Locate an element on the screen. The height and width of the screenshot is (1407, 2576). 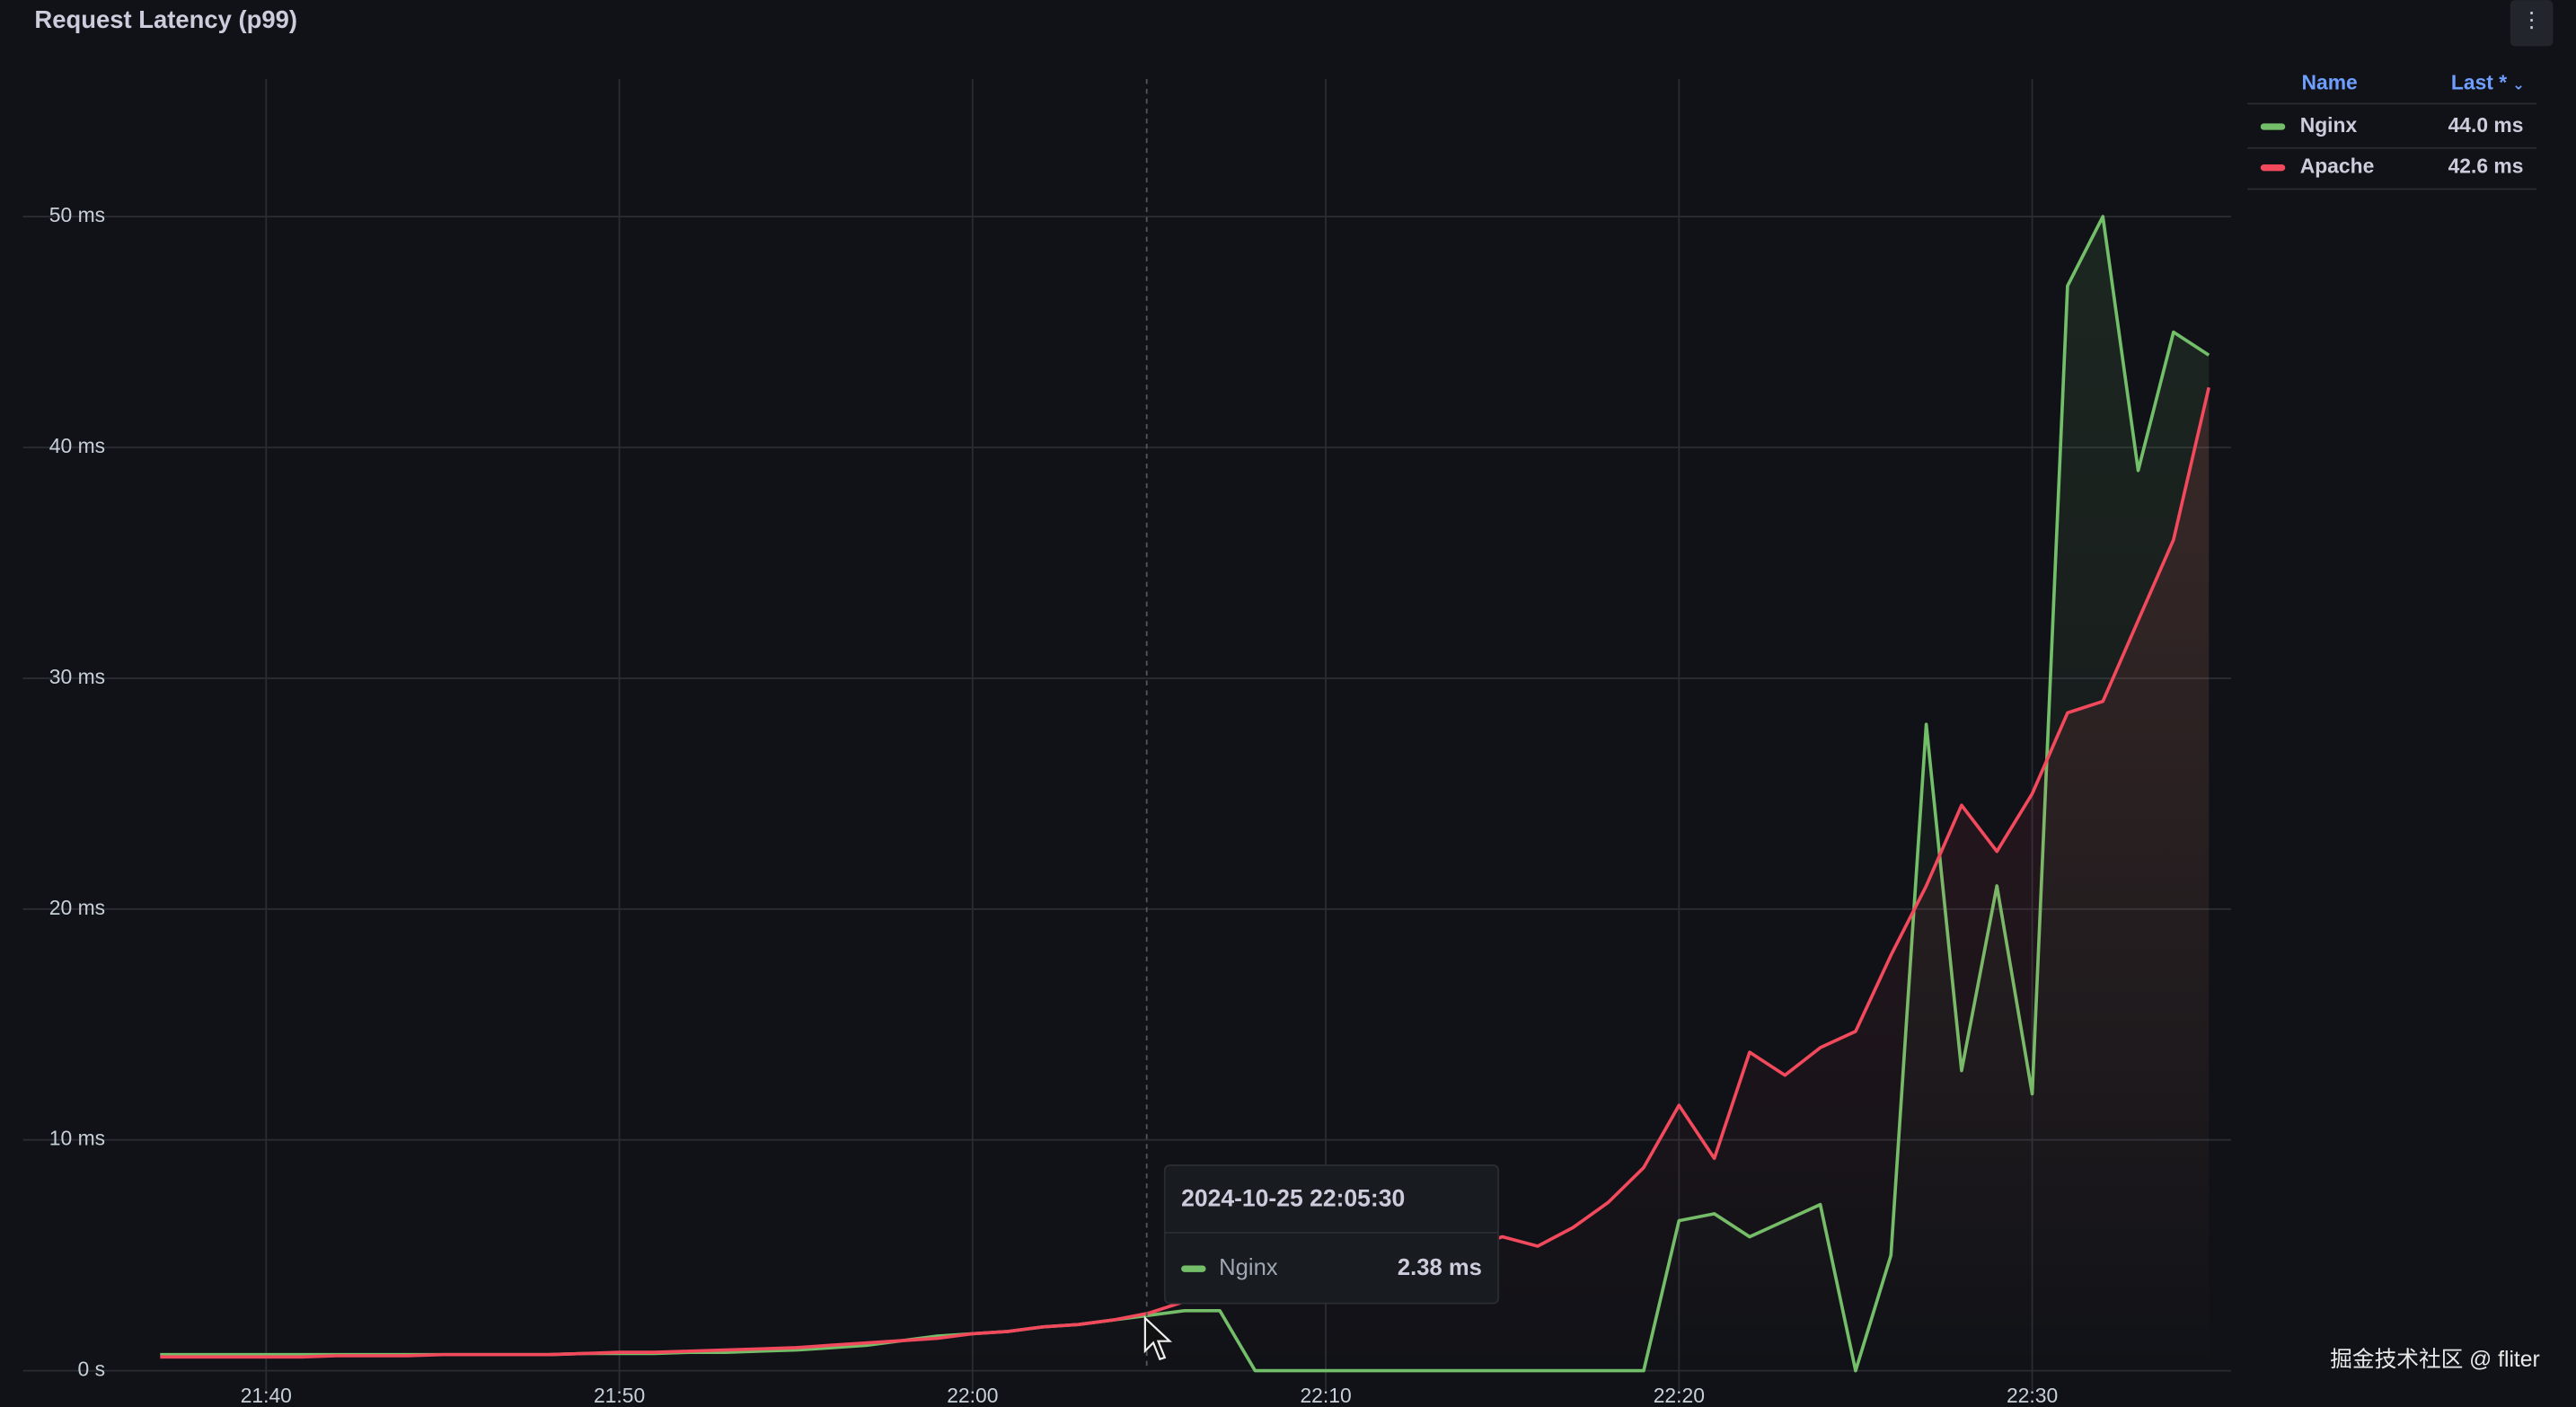
legend: Name Last * ⌄ Nginx 44.0 ms Apache 42.6 ms is located at coordinates (2392, 130).